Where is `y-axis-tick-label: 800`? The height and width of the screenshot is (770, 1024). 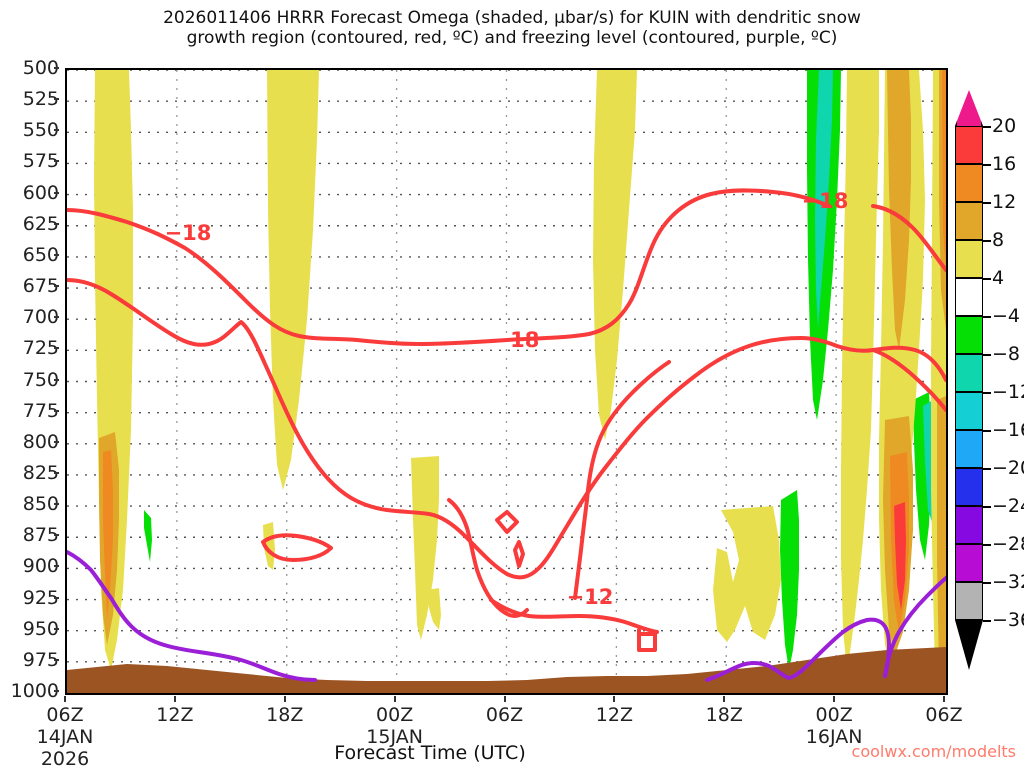
y-axis-tick-label: 800 is located at coordinates (40, 441).